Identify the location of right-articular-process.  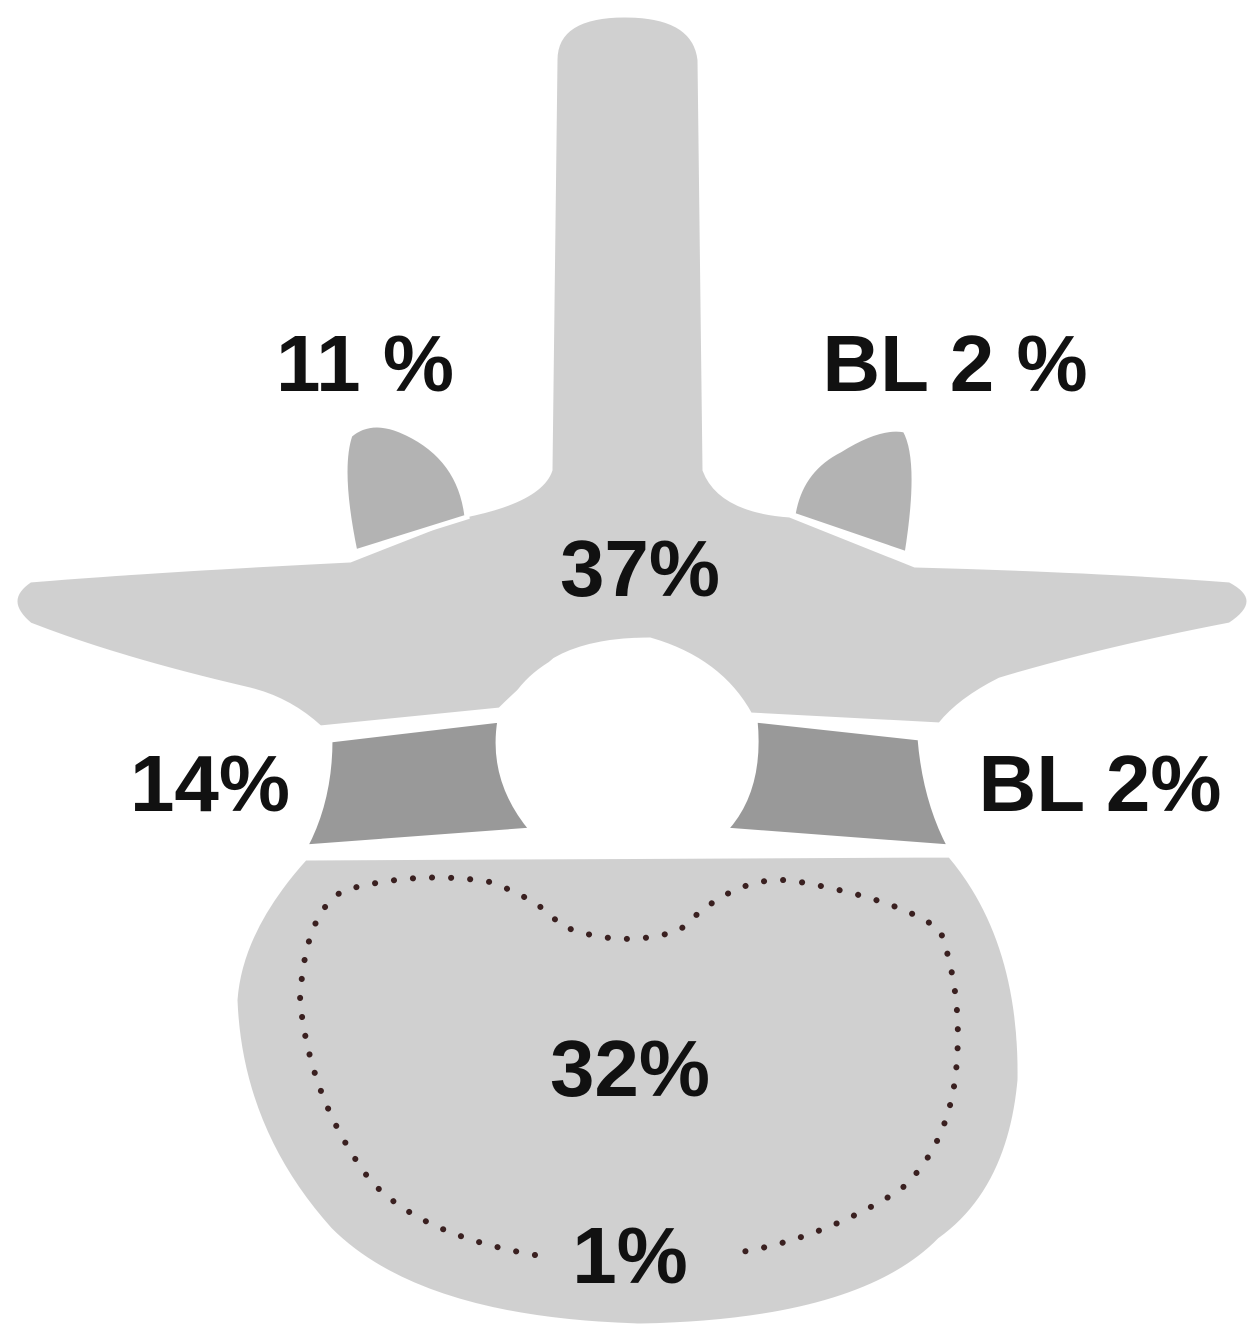
(853, 492).